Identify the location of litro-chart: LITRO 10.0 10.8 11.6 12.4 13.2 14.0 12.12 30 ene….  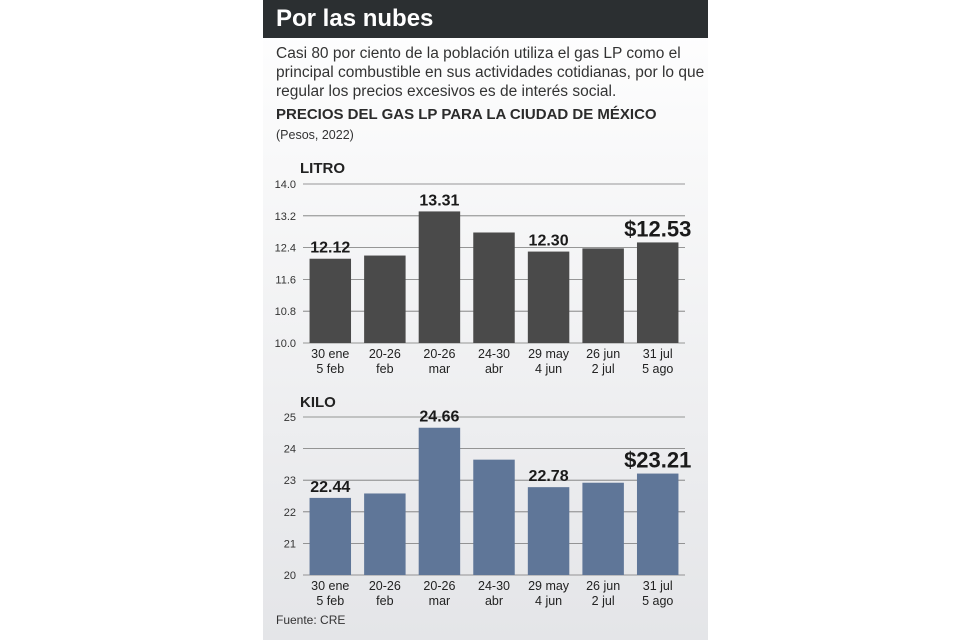
(483, 268).